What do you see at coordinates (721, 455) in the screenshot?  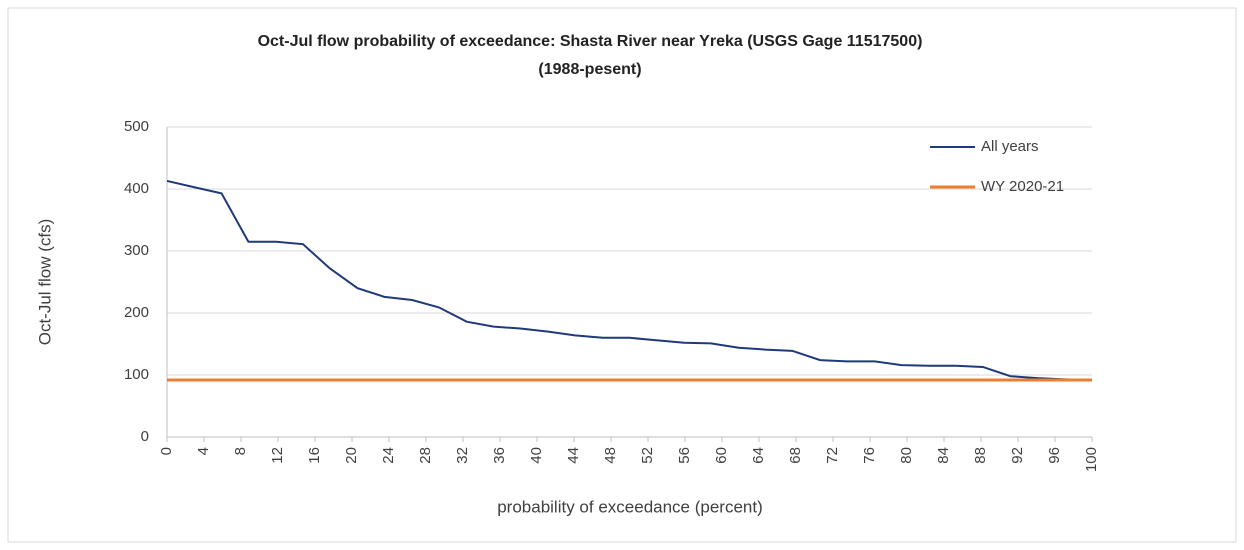 I see `x-tick-label: 60` at bounding box center [721, 455].